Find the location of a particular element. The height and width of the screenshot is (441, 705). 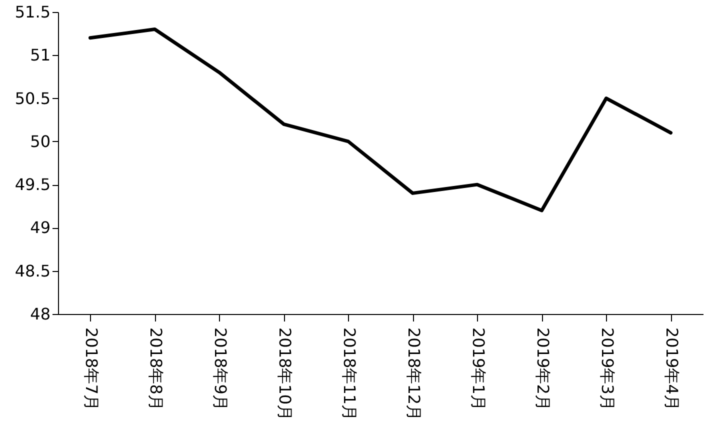

y-tick-label: 48.5 is located at coordinates (32, 270).